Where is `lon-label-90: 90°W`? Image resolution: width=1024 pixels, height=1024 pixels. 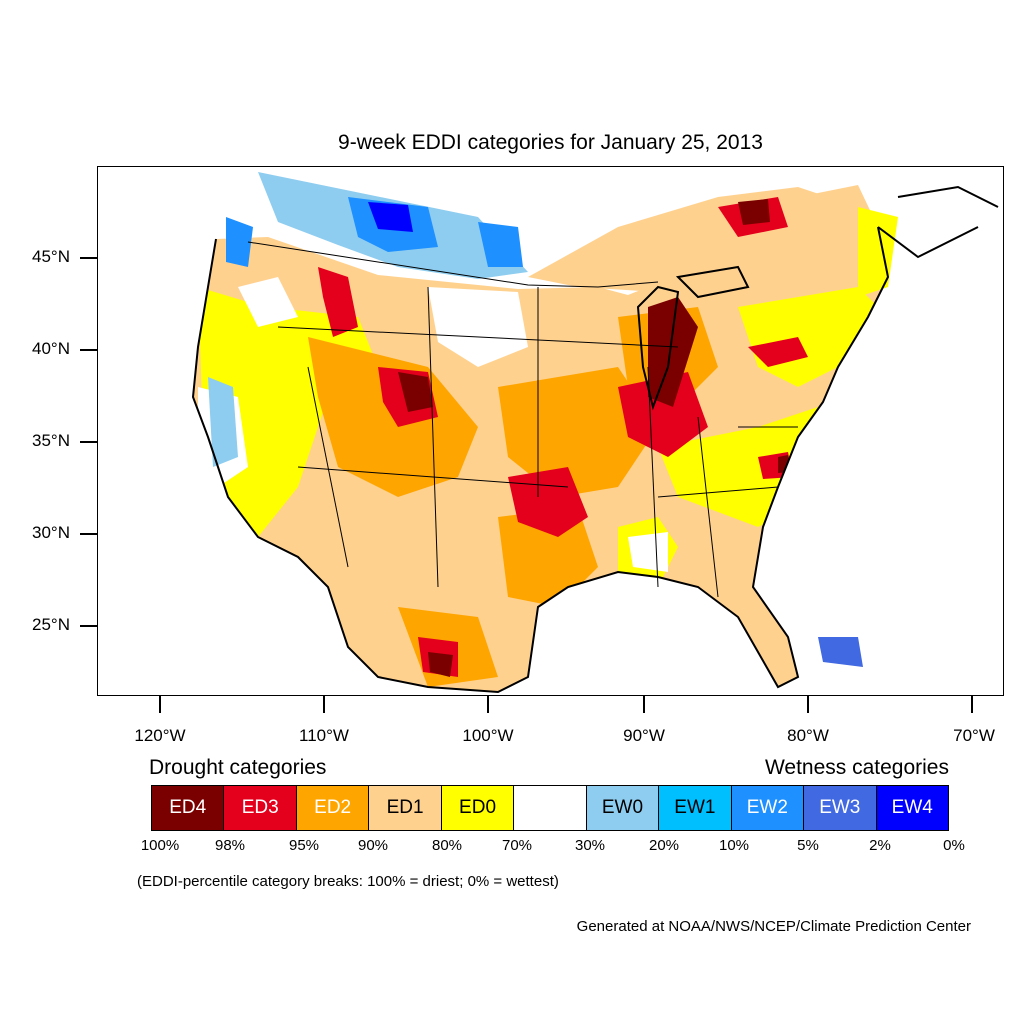
lon-label-90: 90°W is located at coordinates (644, 735).